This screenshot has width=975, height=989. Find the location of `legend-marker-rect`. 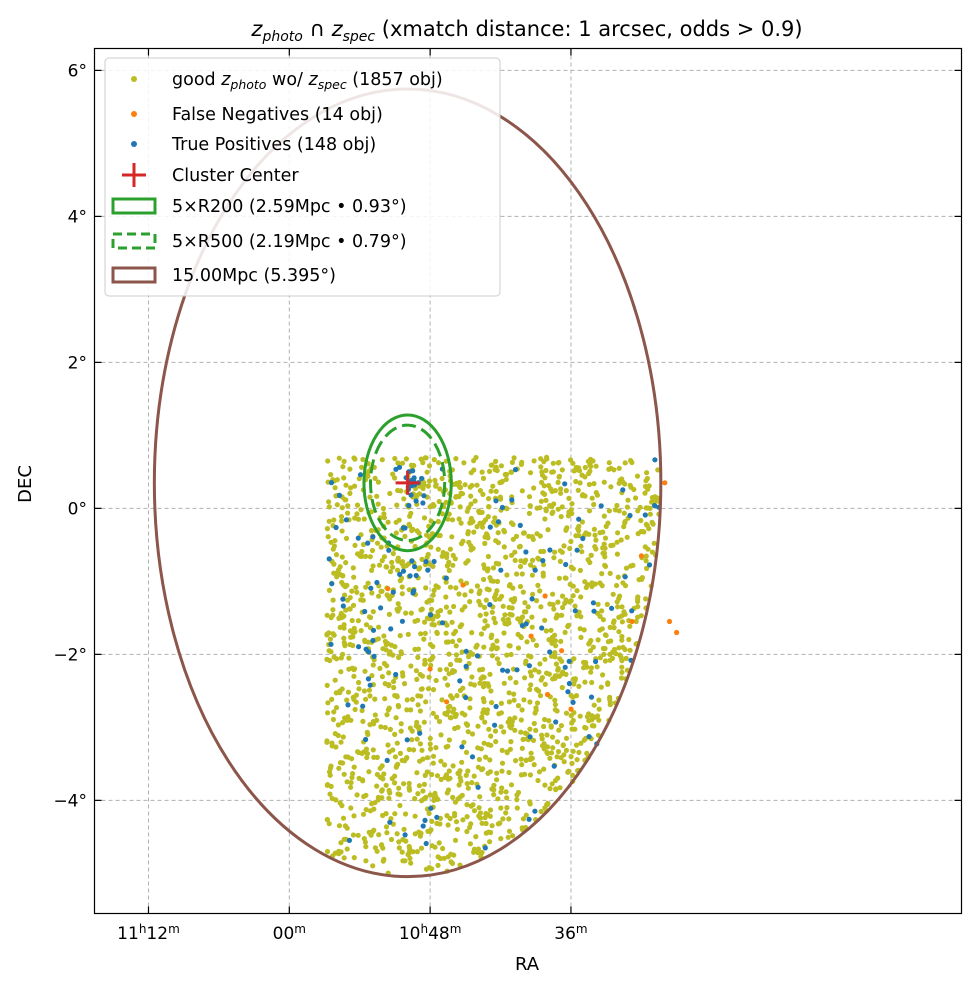

legend-marker-rect is located at coordinates (134, 241).